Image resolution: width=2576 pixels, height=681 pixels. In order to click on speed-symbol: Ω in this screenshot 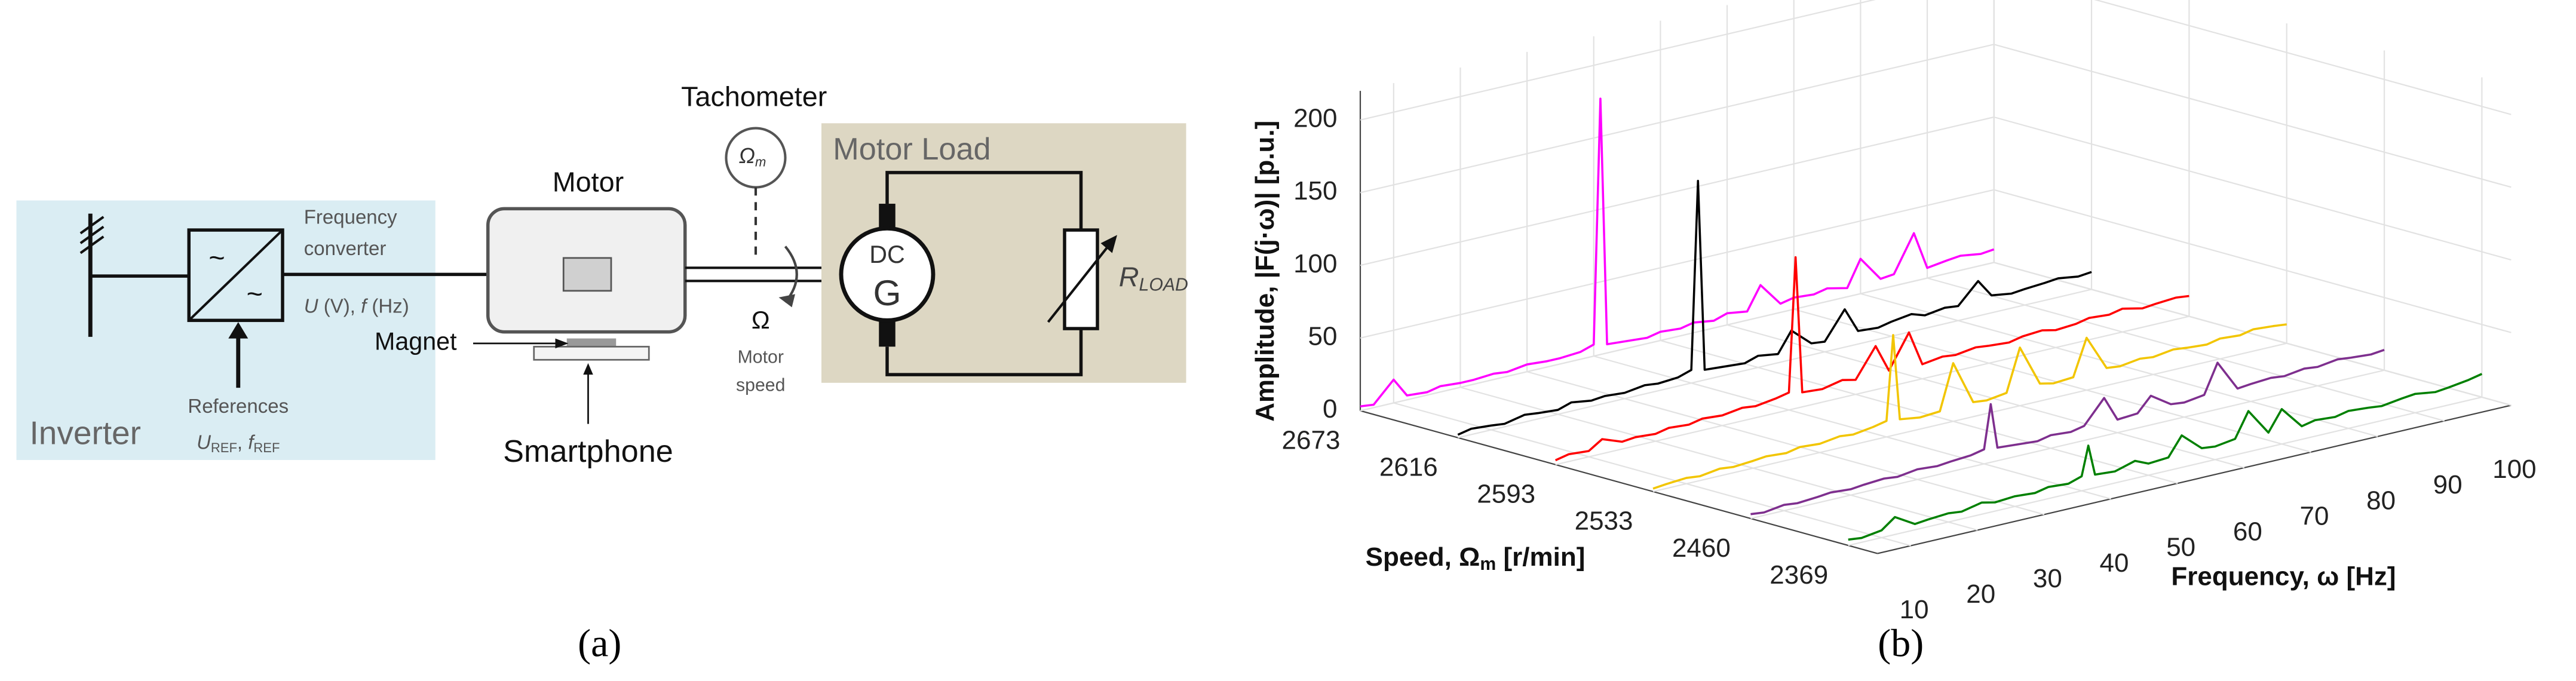, I will do `click(761, 320)`.